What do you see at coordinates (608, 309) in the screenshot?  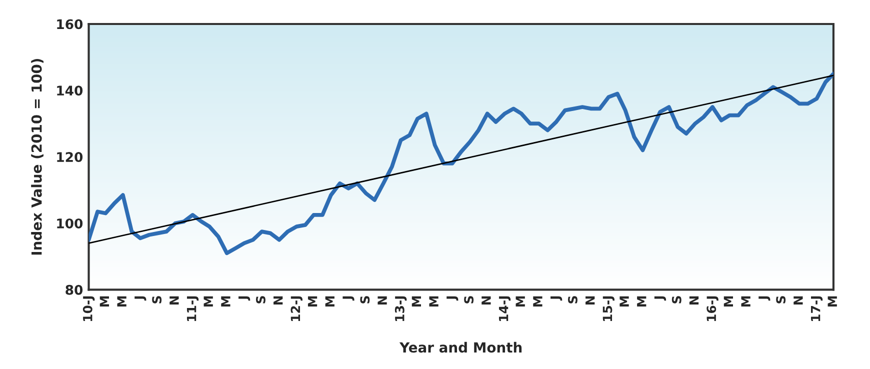 I see `x-tick-label: 15-J` at bounding box center [608, 309].